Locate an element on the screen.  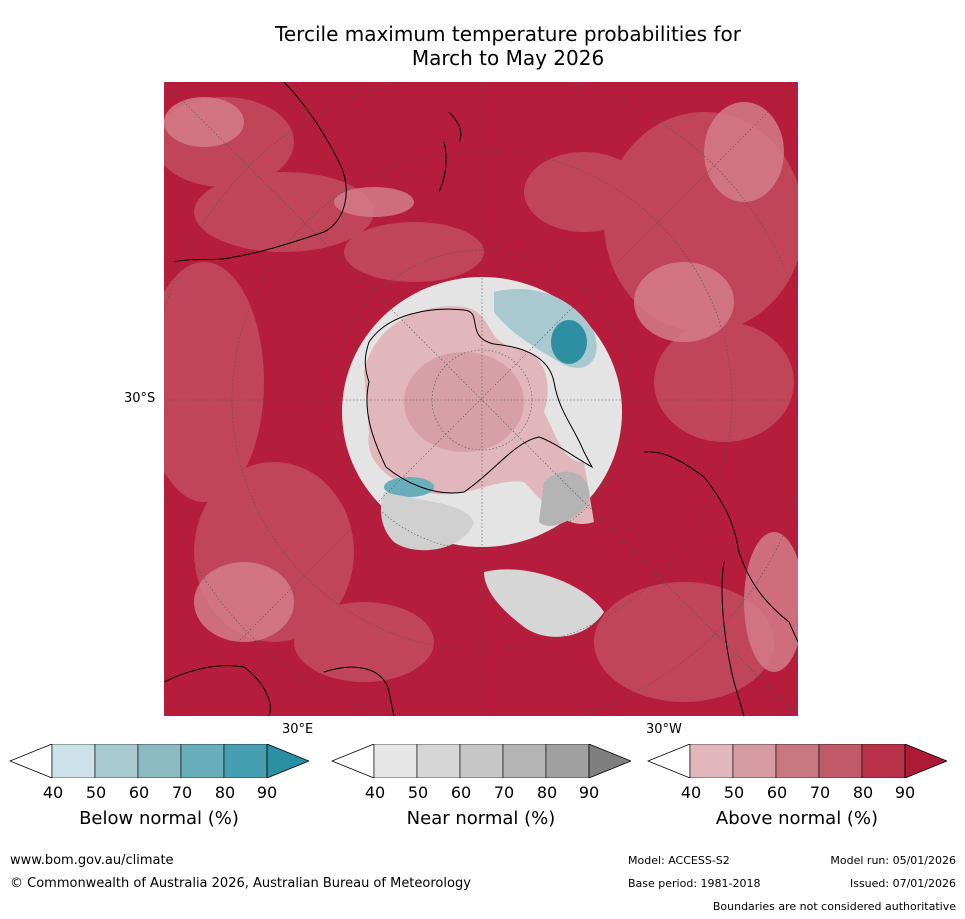
africa-coastline is located at coordinates (217, 690).